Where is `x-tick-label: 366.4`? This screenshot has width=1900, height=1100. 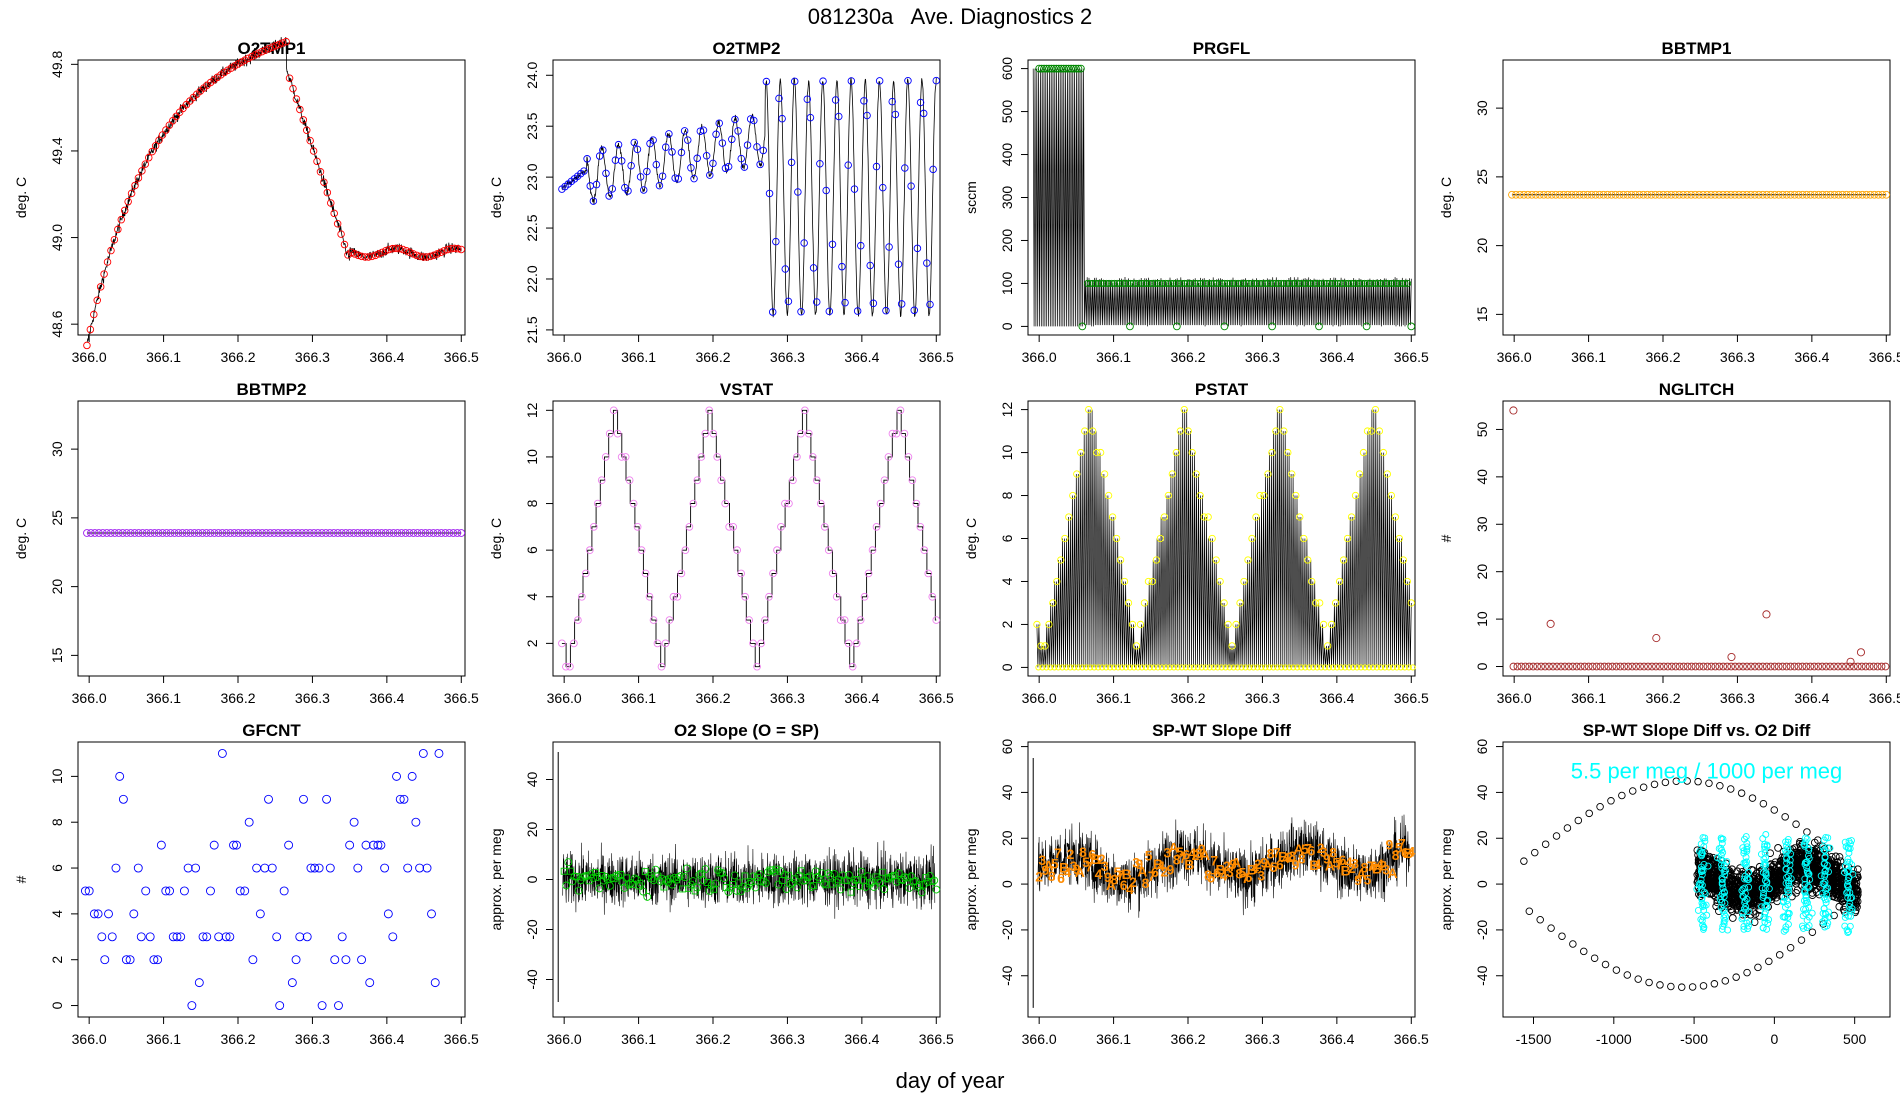
x-tick-label: 366.4 is located at coordinates (386, 1039).